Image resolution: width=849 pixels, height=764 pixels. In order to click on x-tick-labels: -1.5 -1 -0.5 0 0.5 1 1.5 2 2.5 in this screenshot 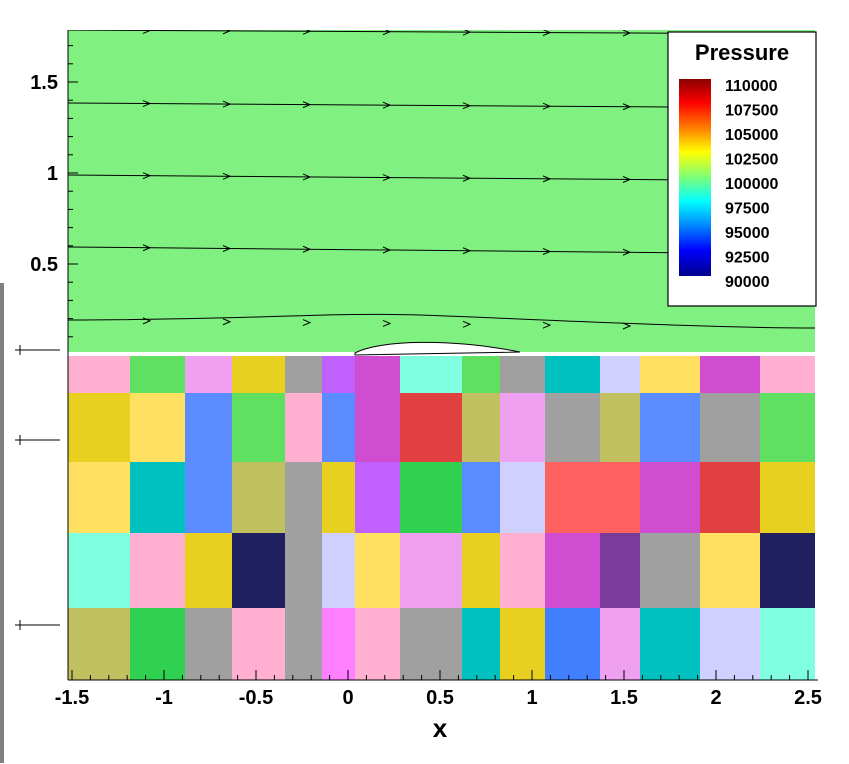, I will do `click(438, 698)`.